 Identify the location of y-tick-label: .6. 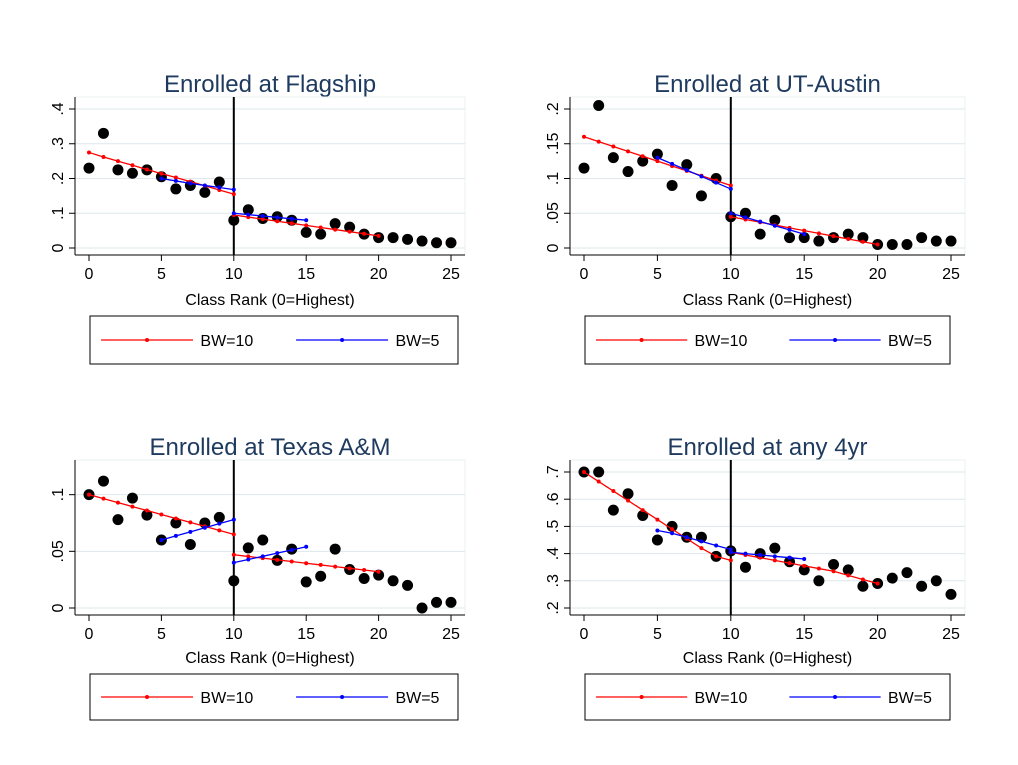
(553, 498).